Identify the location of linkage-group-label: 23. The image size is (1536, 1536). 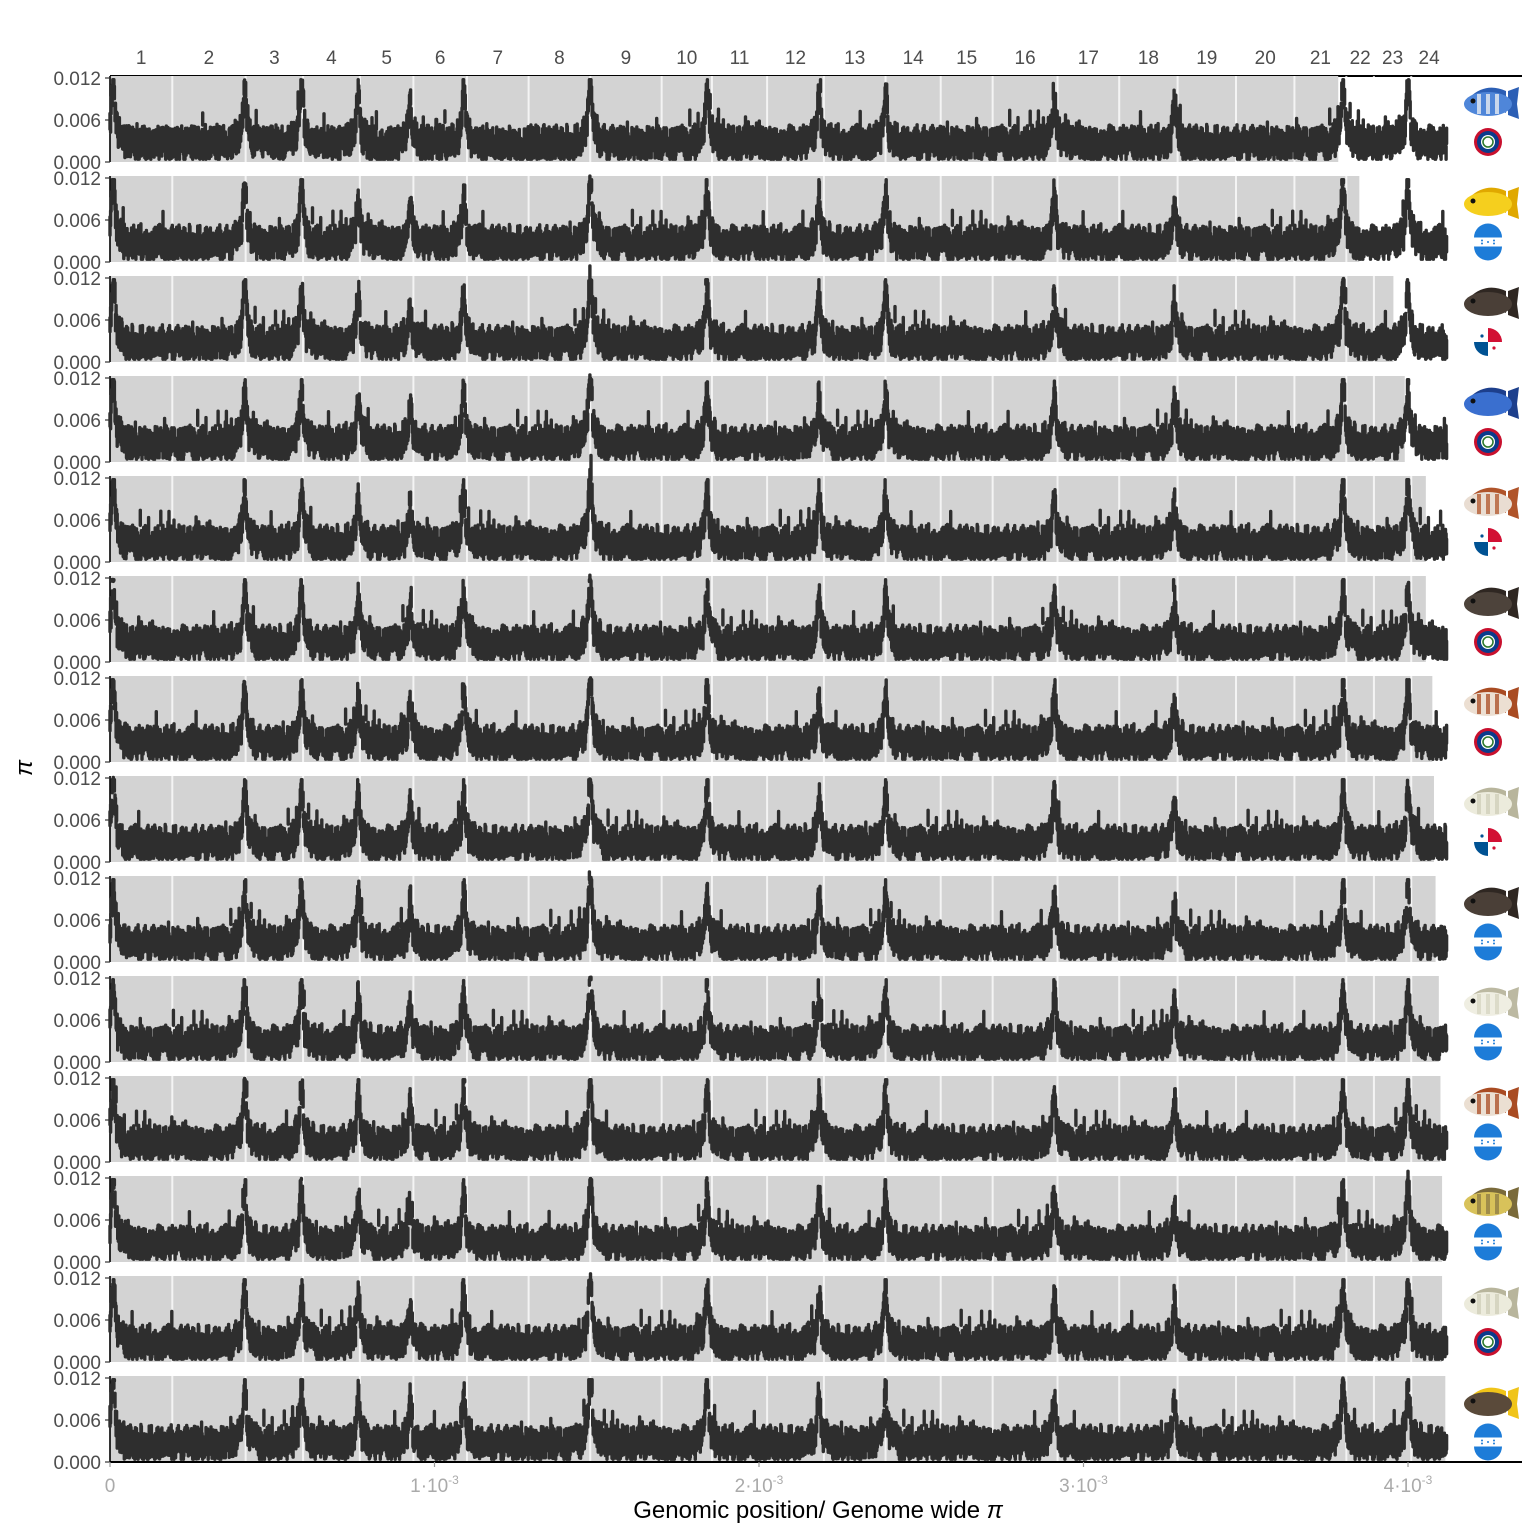
(1392, 58).